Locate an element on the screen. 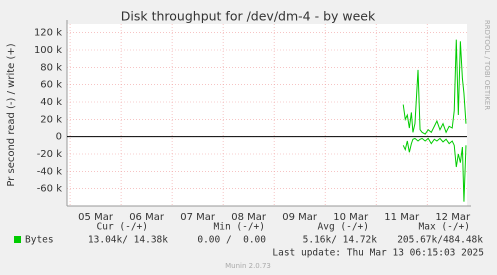 Image resolution: width=497 pixels, height=275 pixels. summary-header: Avg (-/+) is located at coordinates (343, 227).